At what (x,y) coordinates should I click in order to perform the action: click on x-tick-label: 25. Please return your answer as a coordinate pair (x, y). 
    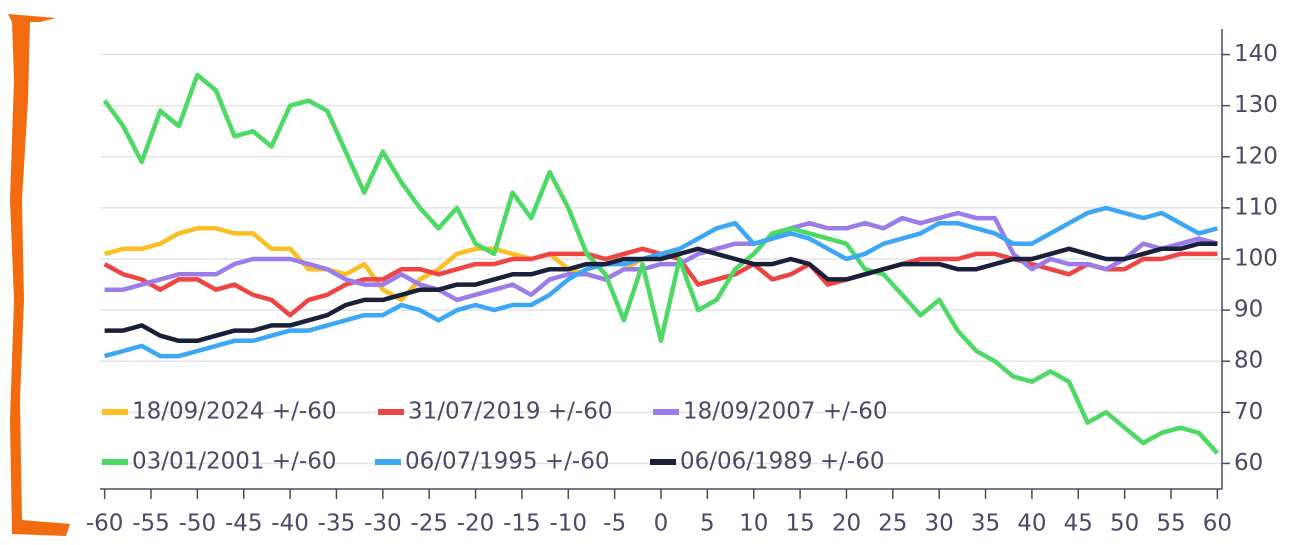
    Looking at the image, I should click on (892, 524).